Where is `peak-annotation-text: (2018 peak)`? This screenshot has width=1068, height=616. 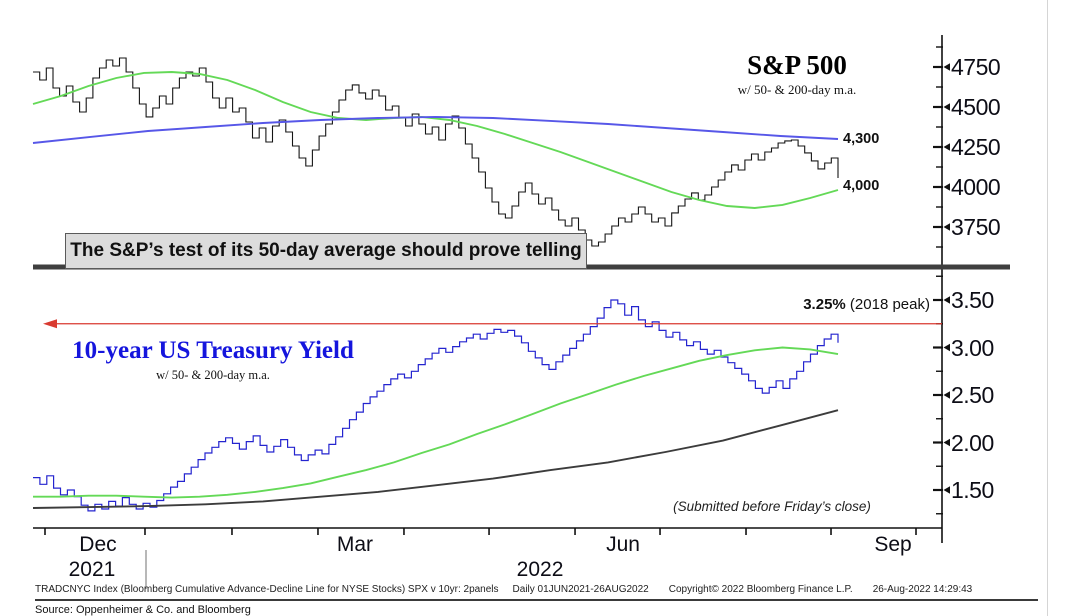 peak-annotation-text: (2018 peak) is located at coordinates (887, 304).